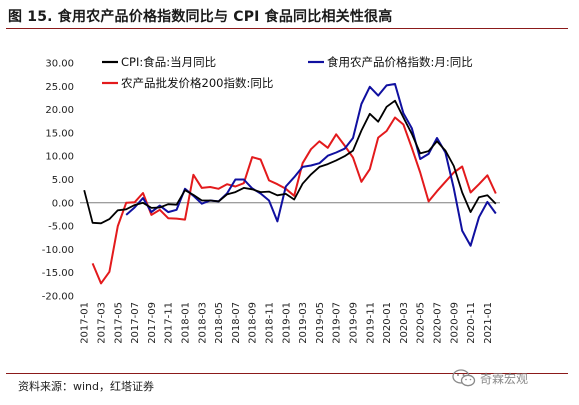 This screenshot has height=405, width=579. I want to click on y-tick-label: -10.00, so click(58, 250).